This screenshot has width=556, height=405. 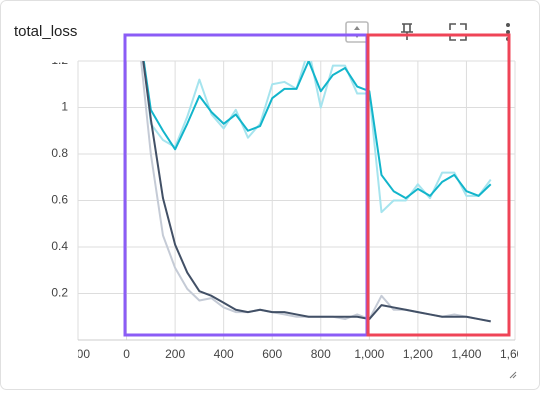 I want to click on x-tick-label: 600, so click(x=272, y=354).